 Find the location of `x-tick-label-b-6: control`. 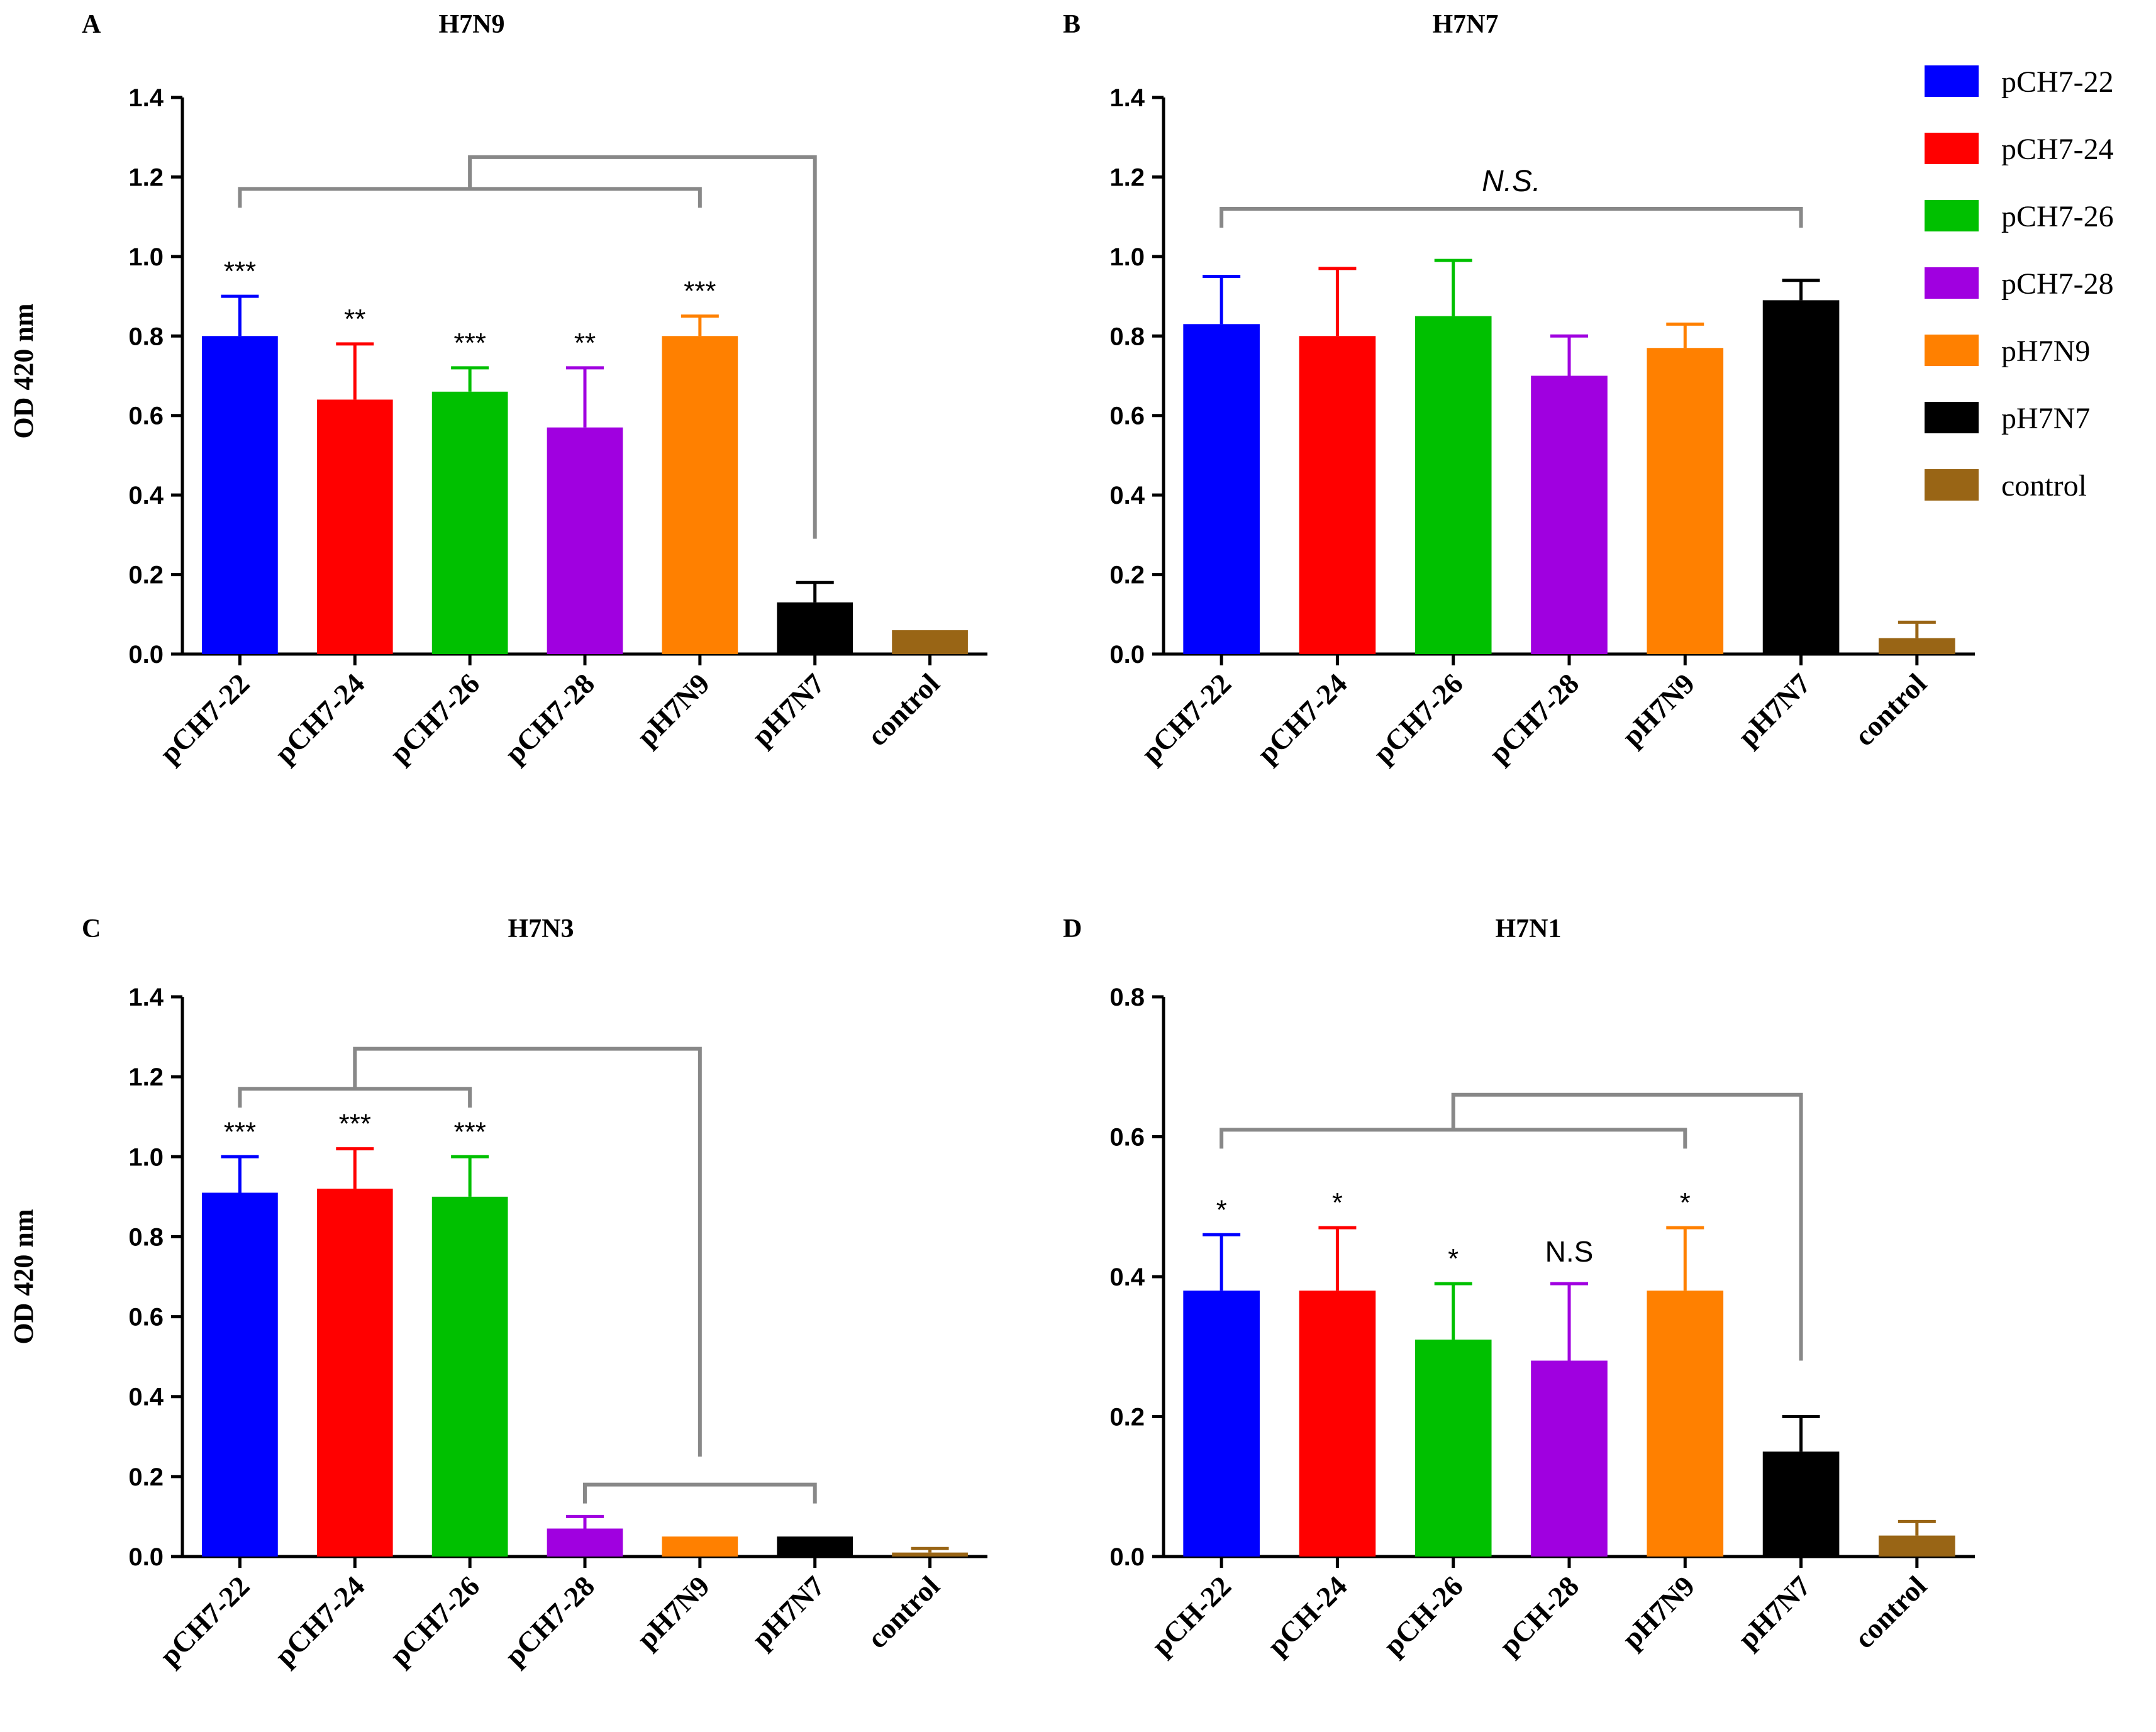

x-tick-label-b-6: control is located at coordinates (1891, 709).